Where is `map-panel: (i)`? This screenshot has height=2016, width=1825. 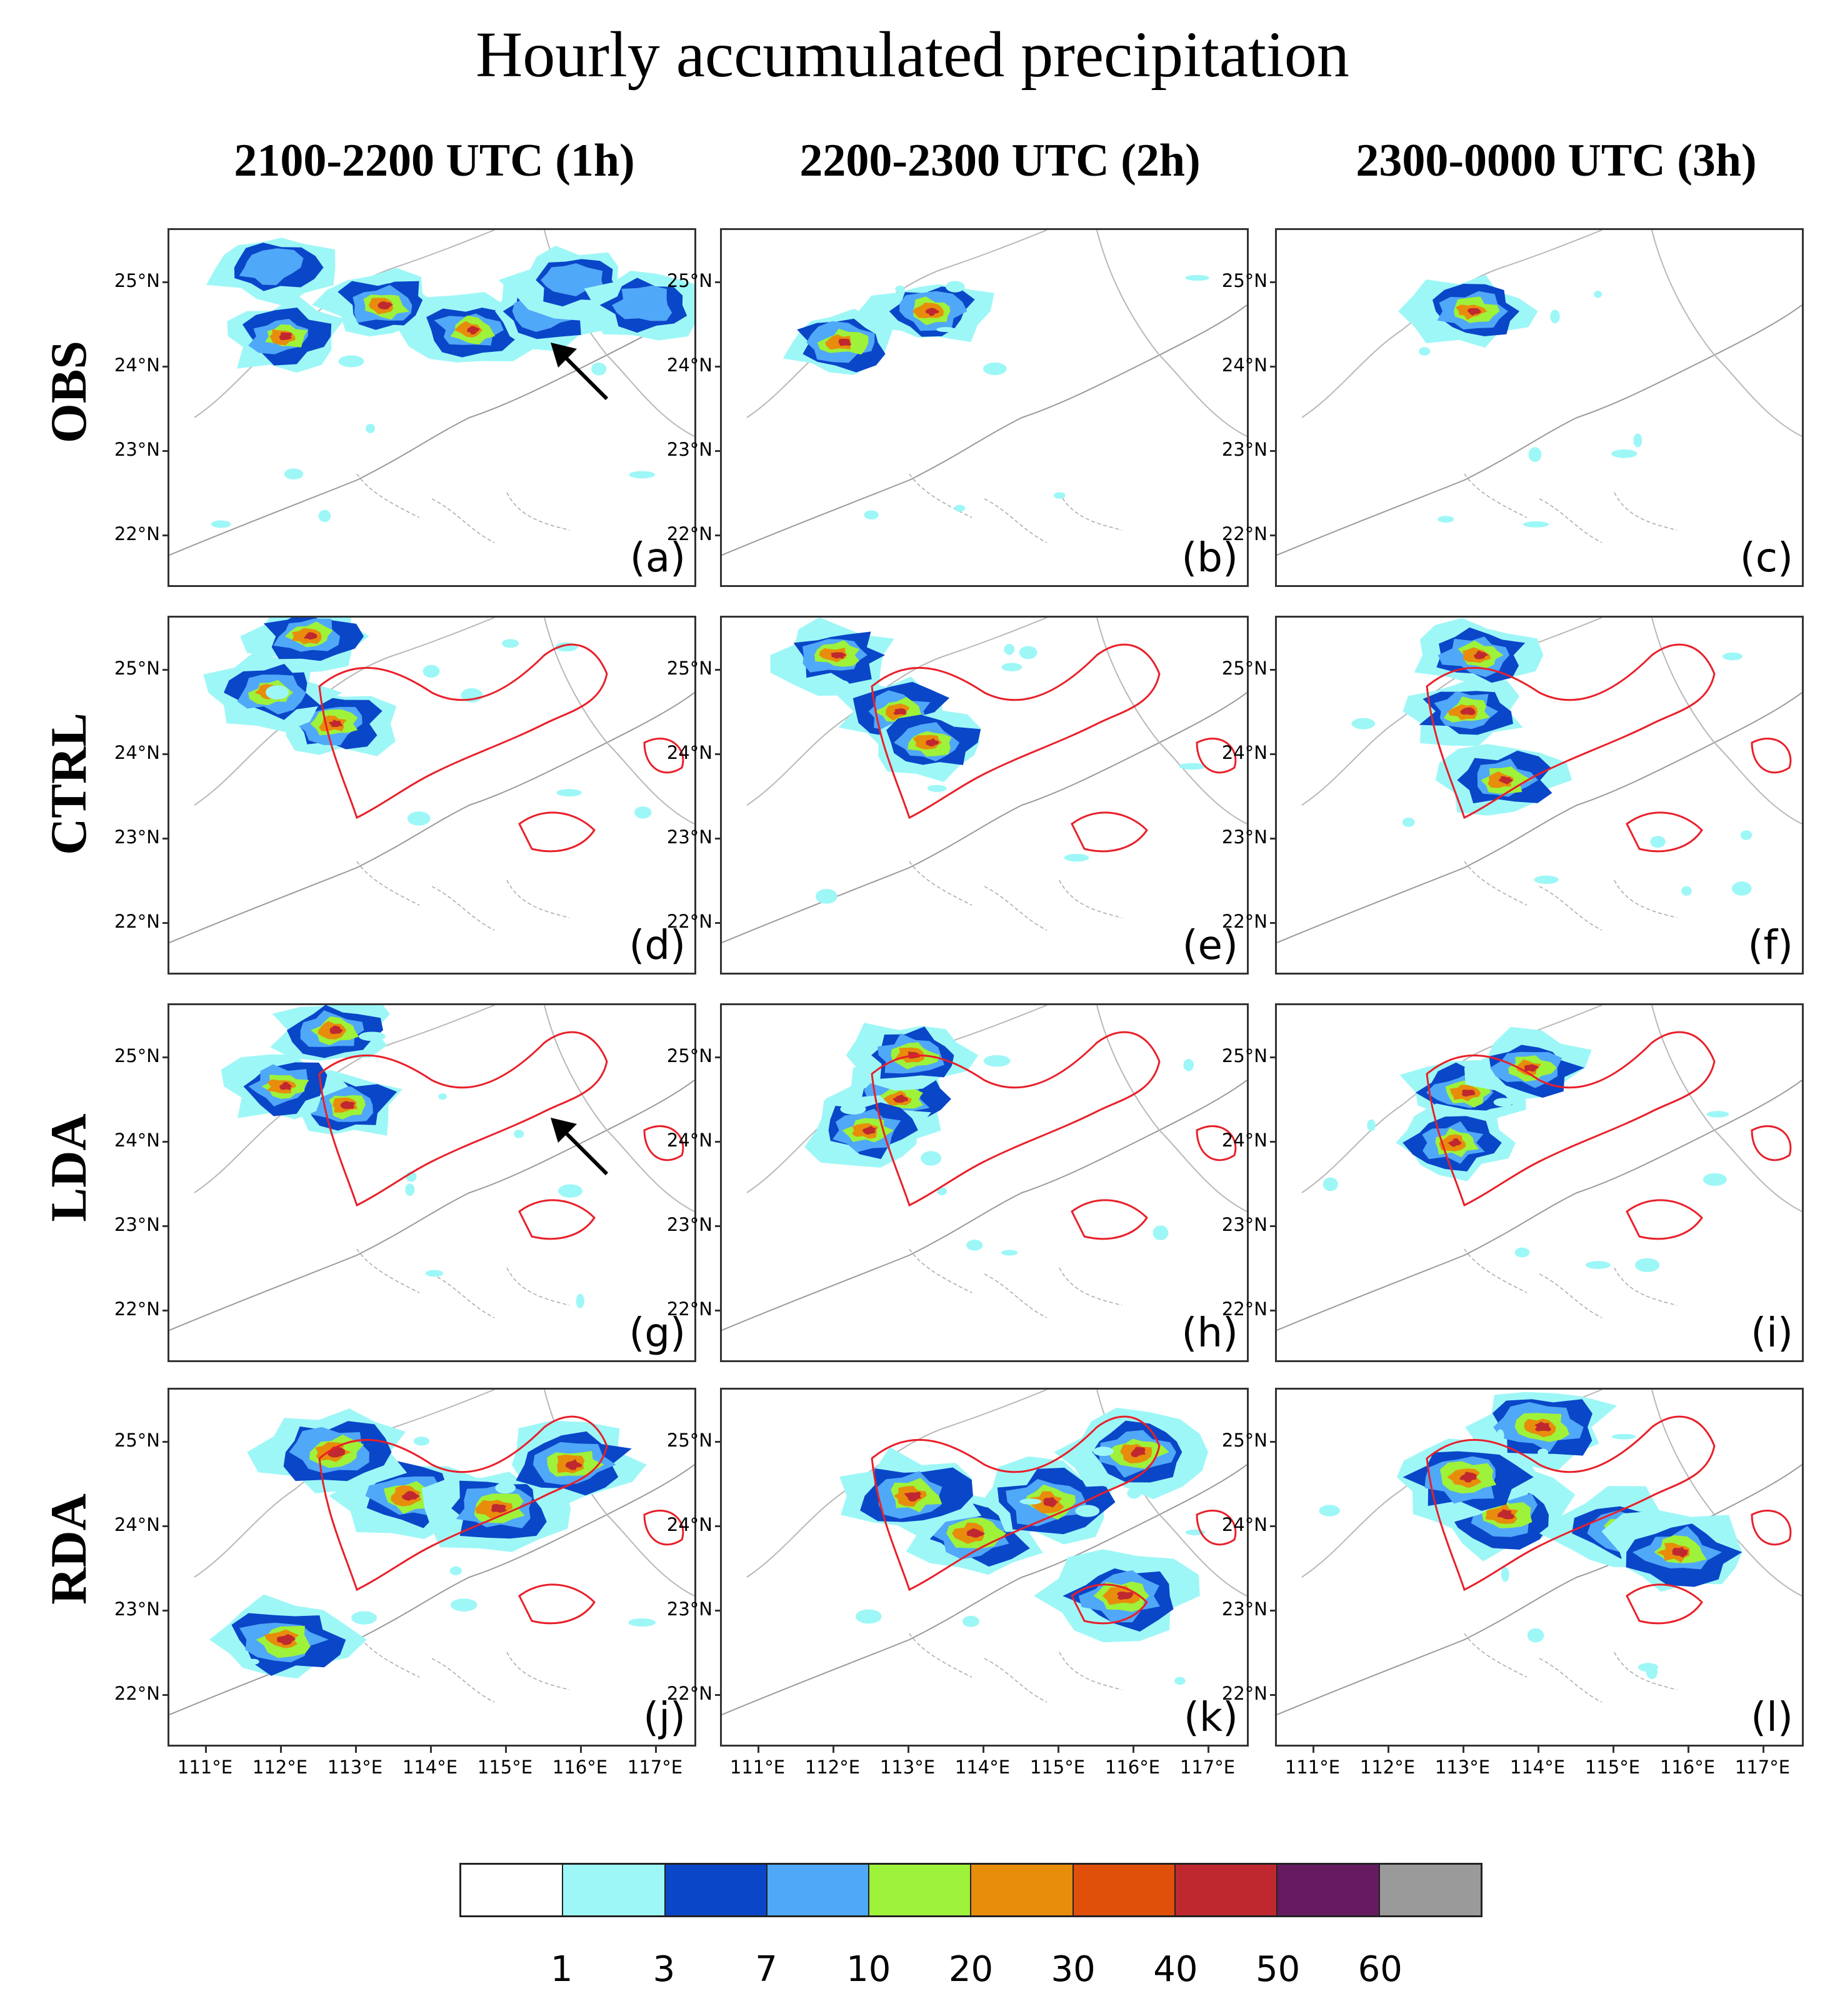 map-panel: (i) is located at coordinates (1540, 1182).